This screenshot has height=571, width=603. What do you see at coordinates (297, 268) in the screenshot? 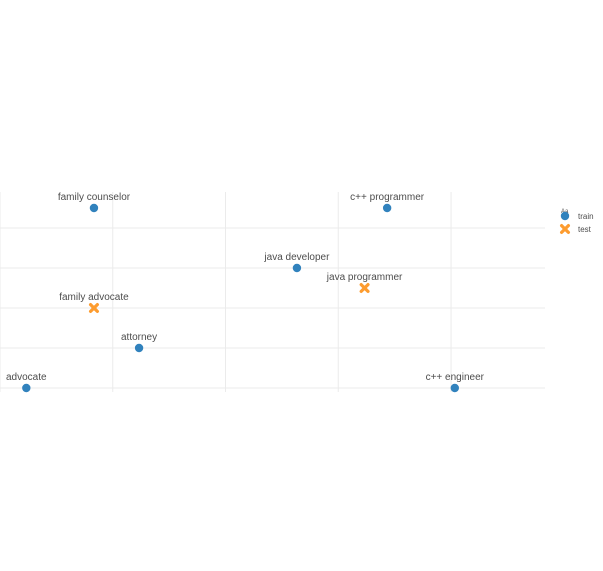
I see `point-2-train` at bounding box center [297, 268].